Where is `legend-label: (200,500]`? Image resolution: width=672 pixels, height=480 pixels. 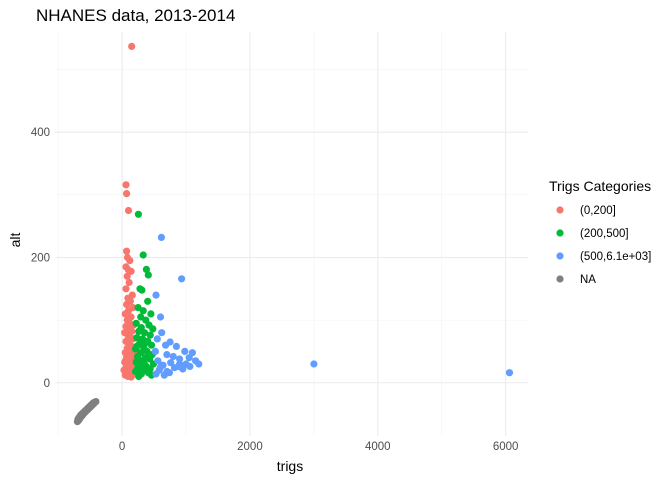
legend-label: (200,500] is located at coordinates (604, 234).